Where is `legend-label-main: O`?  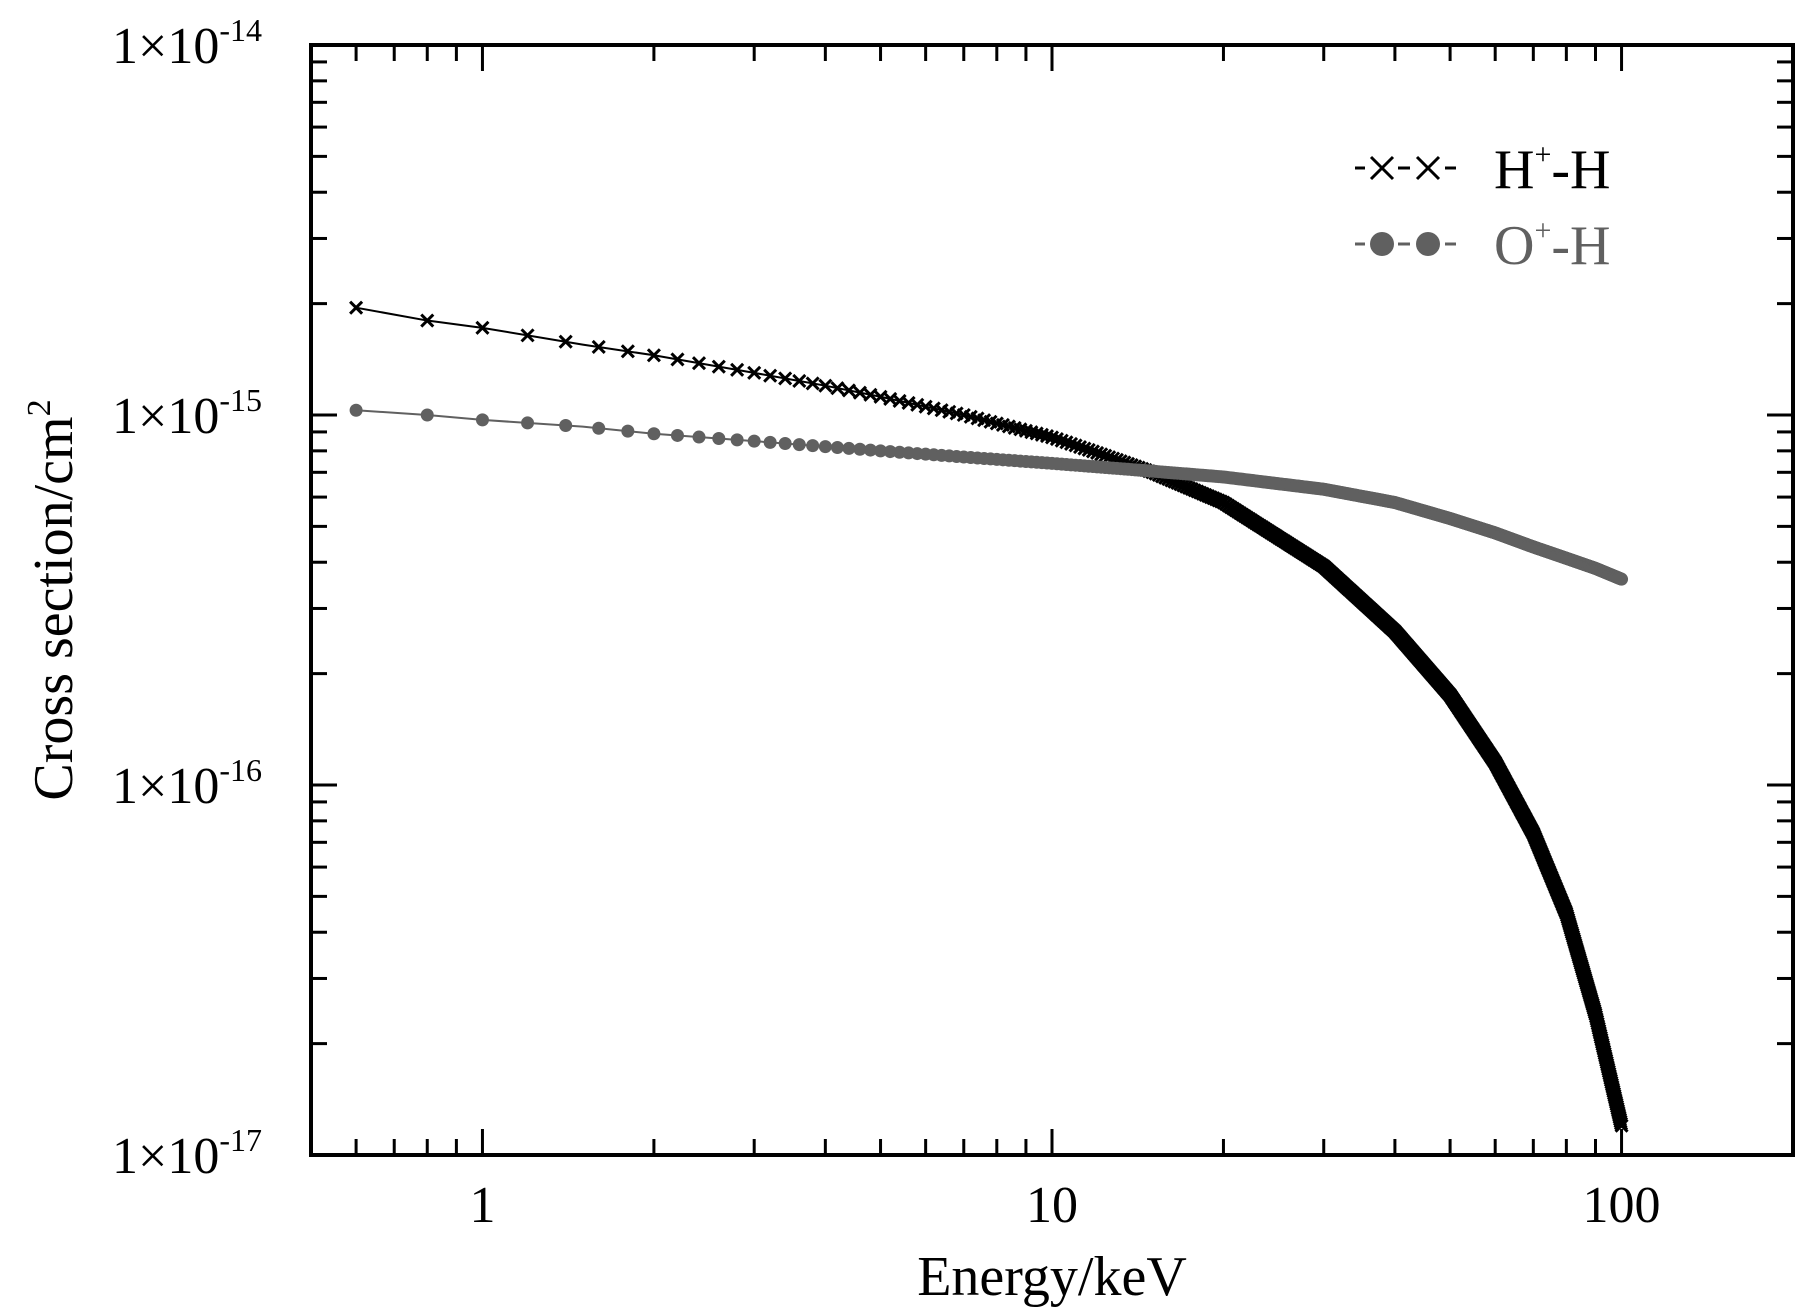
legend-label-main: O is located at coordinates (1514, 246).